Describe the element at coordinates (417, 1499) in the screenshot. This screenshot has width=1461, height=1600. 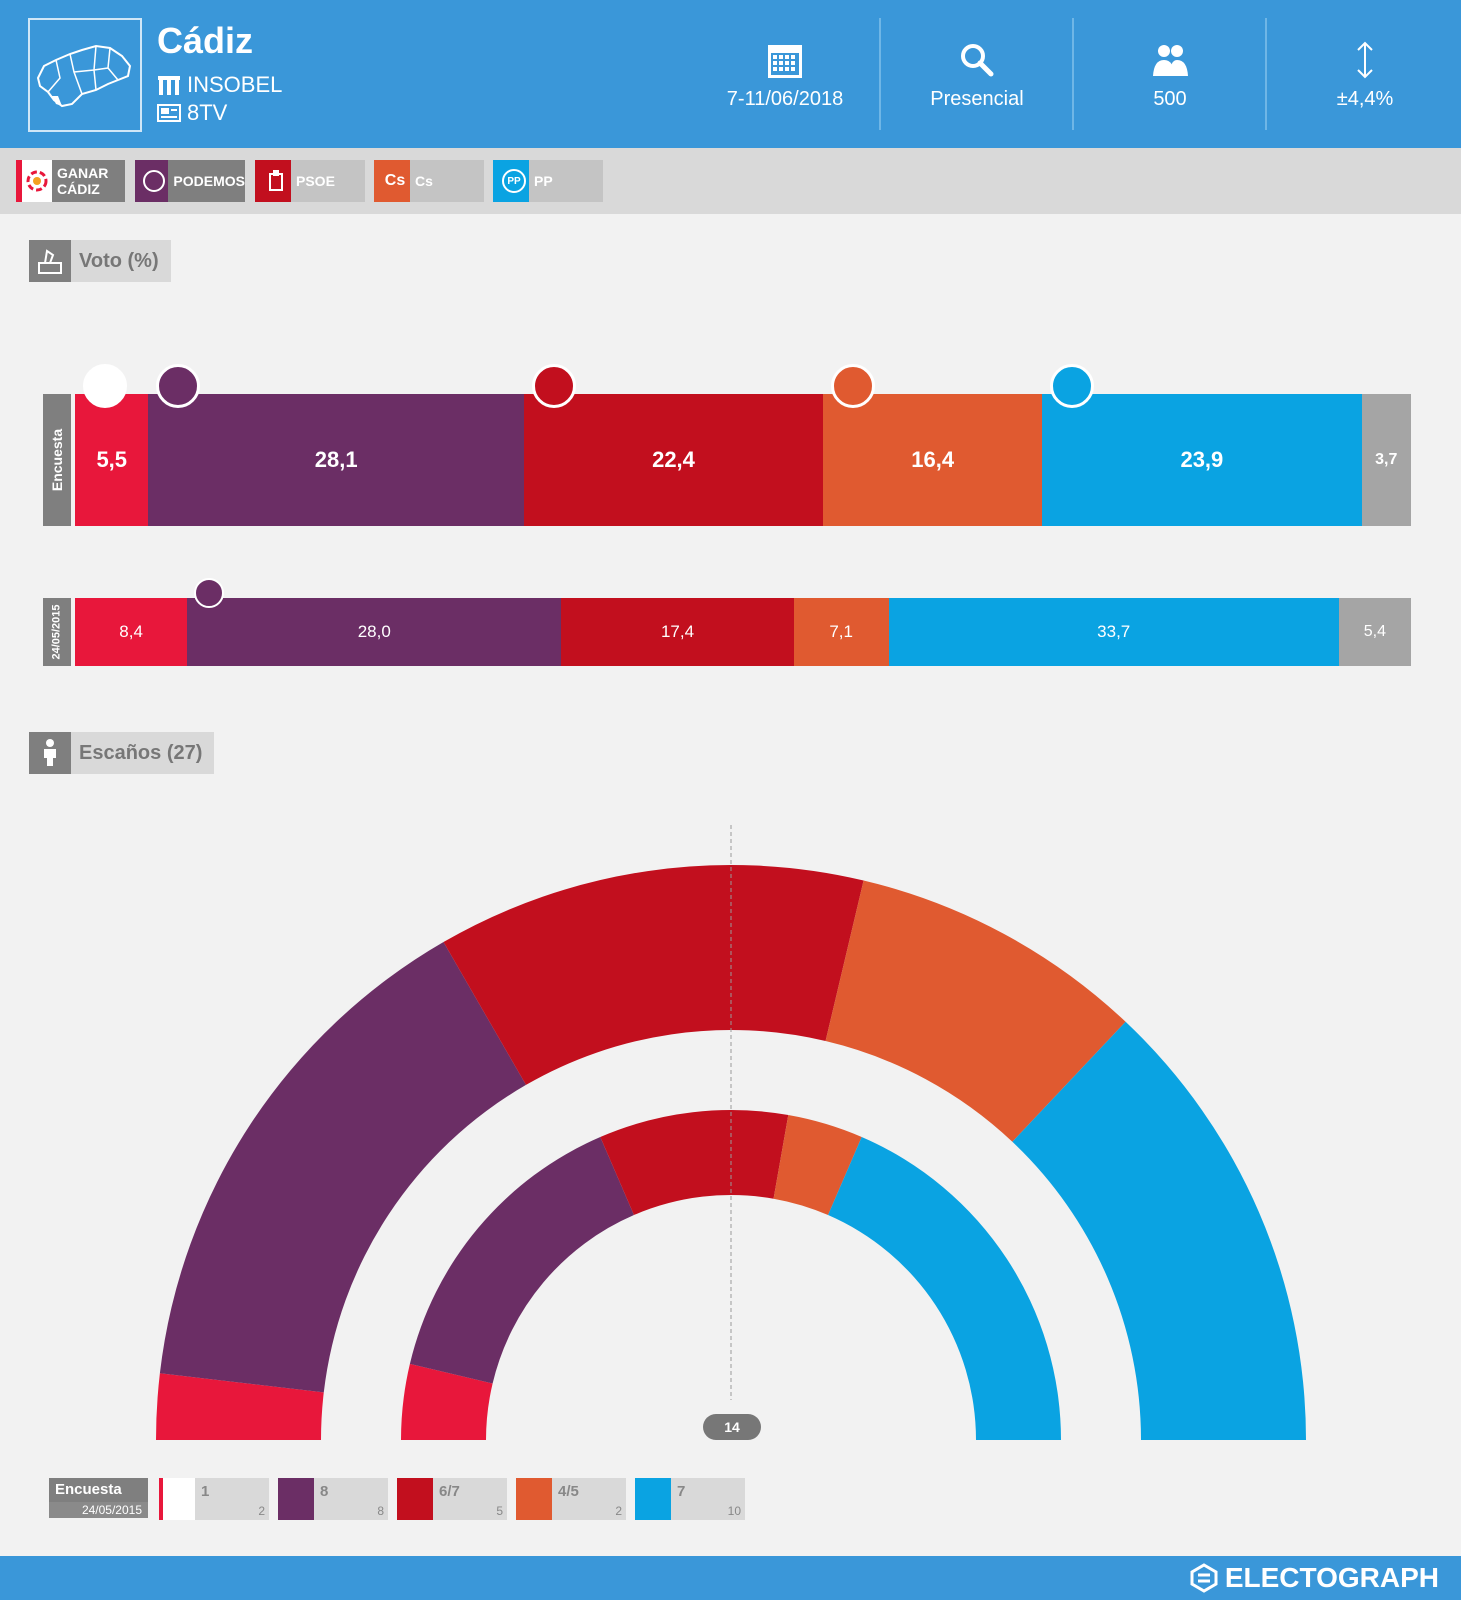
I see `psoe-logo-icon` at that location.